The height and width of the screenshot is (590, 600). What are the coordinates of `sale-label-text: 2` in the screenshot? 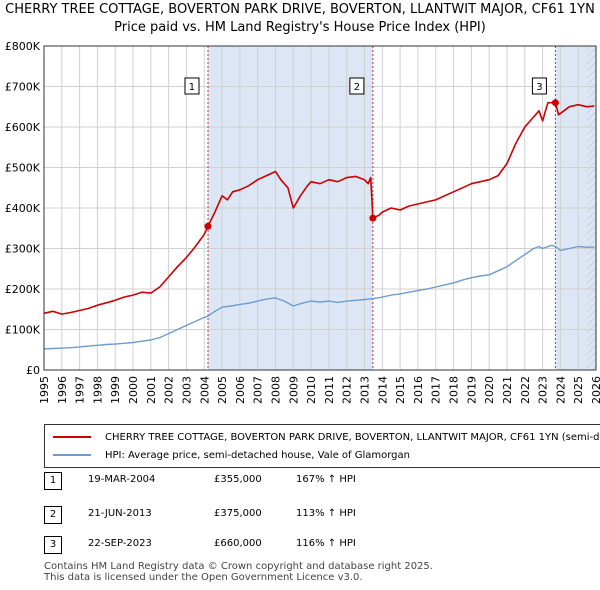 It's located at (357, 87).